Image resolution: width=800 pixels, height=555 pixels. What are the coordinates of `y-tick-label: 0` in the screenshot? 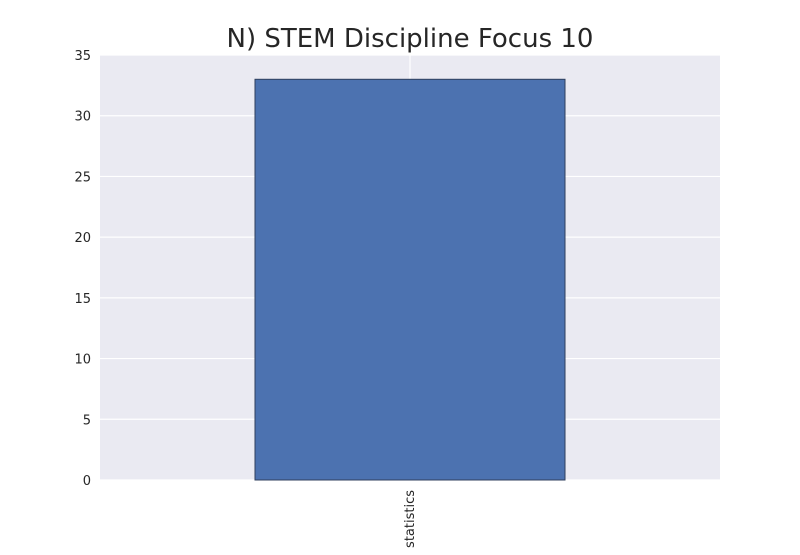 It's located at (87, 481).